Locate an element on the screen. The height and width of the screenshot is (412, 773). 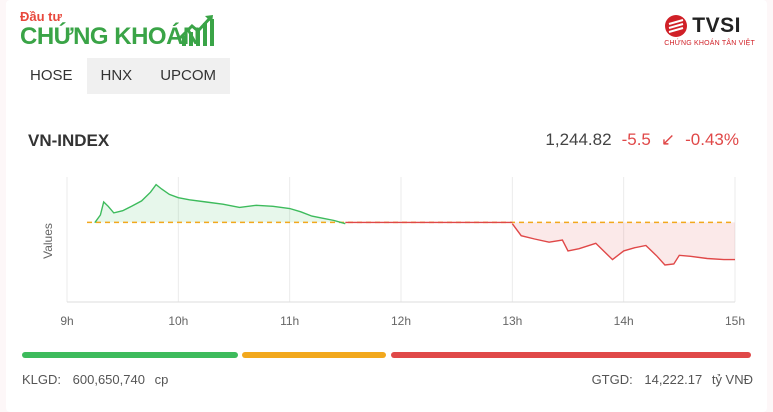
x-tick-label: 14h is located at coordinates (624, 321).